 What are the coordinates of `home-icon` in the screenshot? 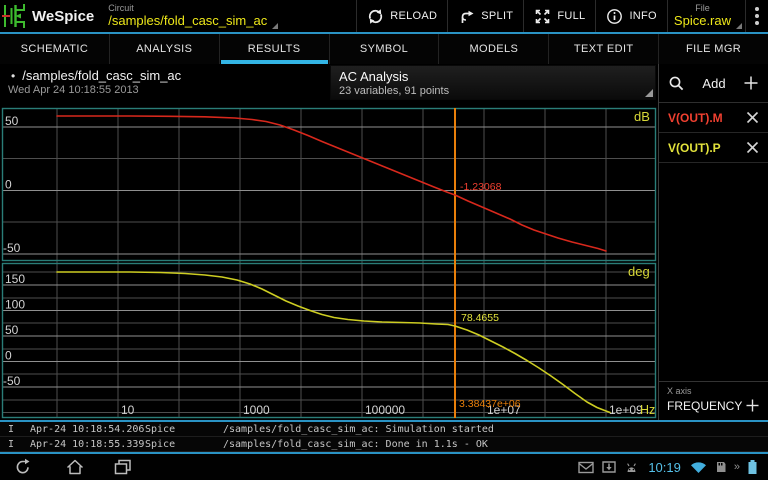 It's located at (75, 467).